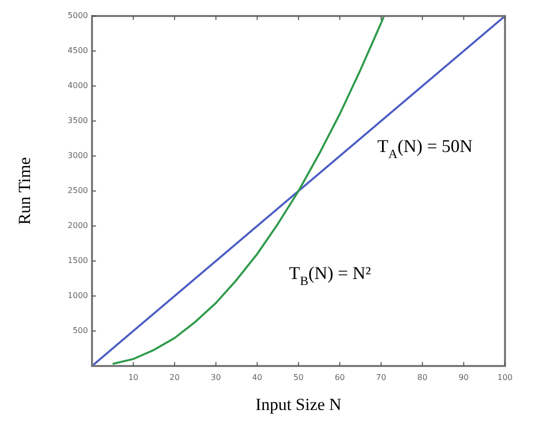  I want to click on y-tick-label: 2000, so click(78, 225).